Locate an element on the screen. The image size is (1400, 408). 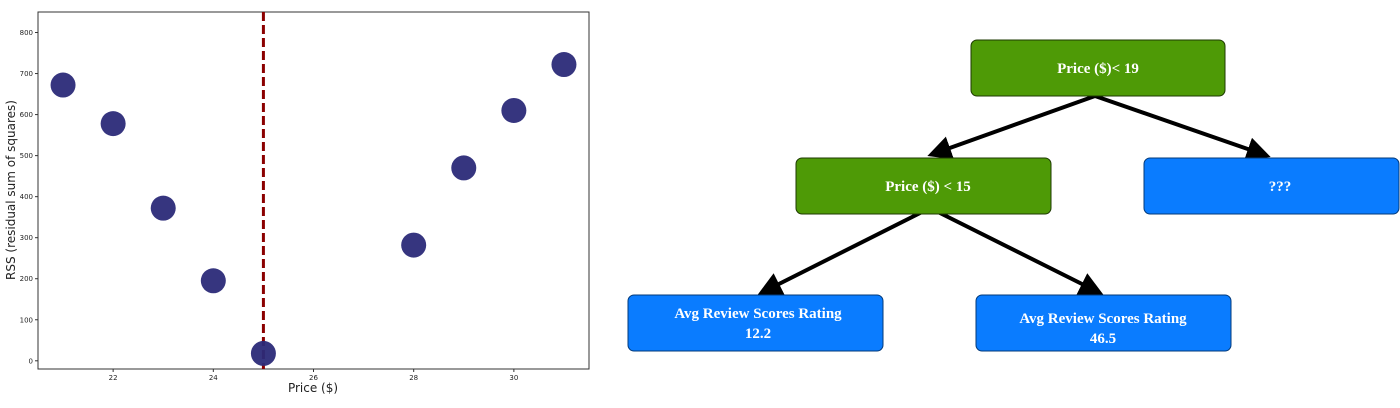
node-leaf1-box is located at coordinates (755, 323).